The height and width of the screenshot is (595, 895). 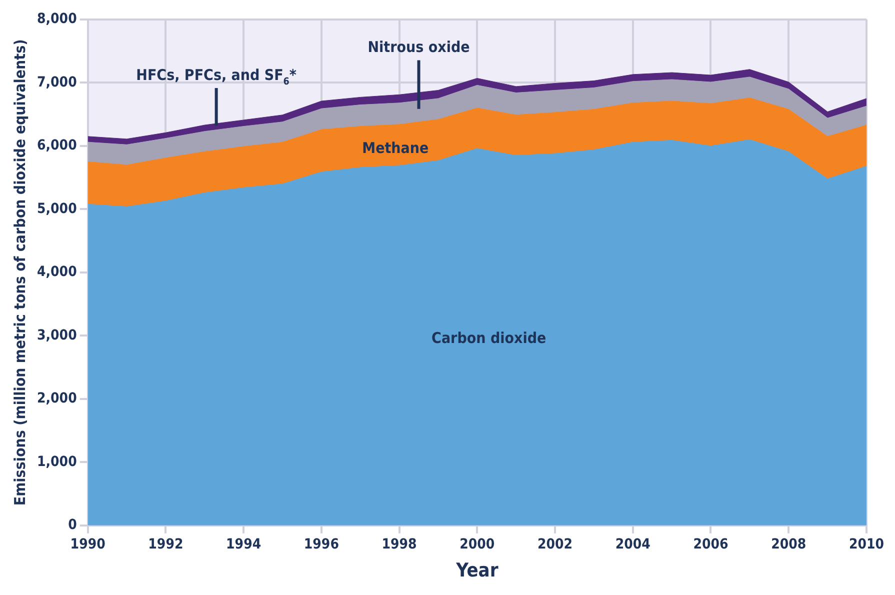 What do you see at coordinates (73, 525) in the screenshot?
I see `y-tick-label: 0` at bounding box center [73, 525].